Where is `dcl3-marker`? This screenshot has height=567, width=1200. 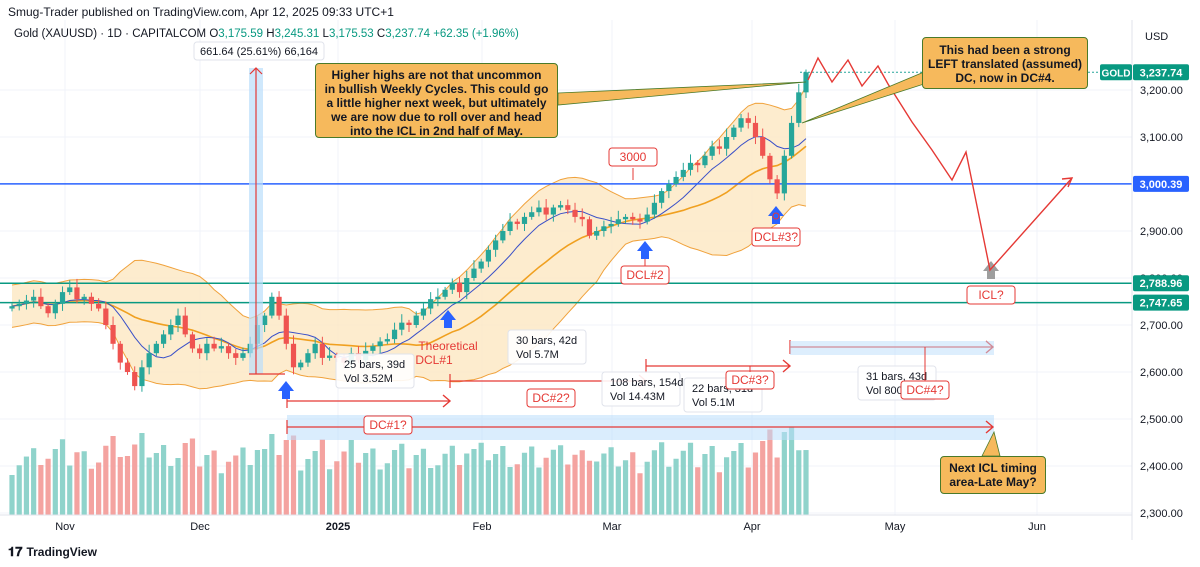
dcl3-marker is located at coordinates (776, 216).